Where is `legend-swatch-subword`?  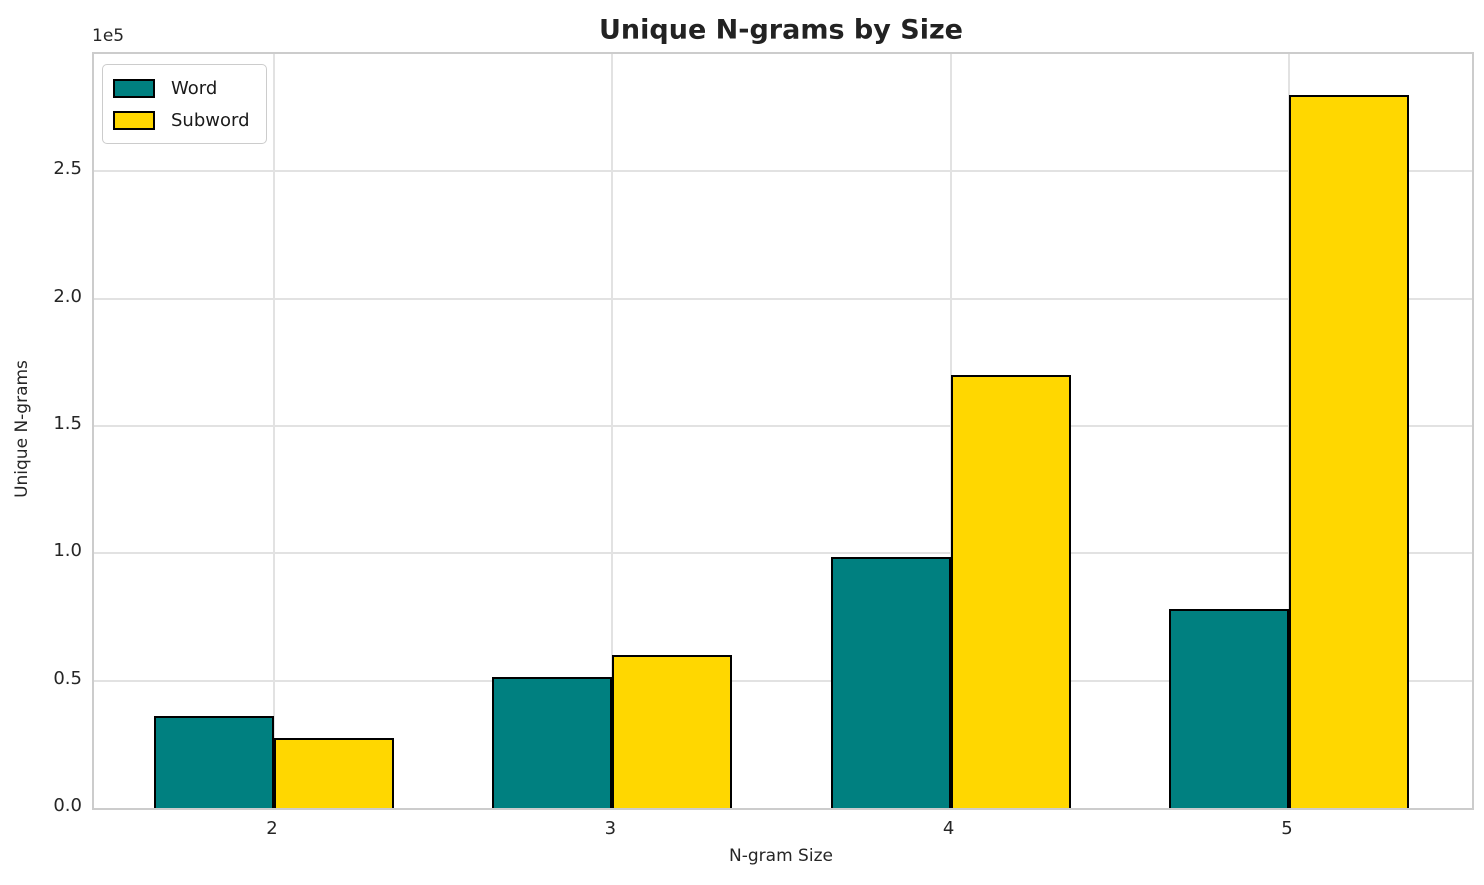 legend-swatch-subword is located at coordinates (134, 120).